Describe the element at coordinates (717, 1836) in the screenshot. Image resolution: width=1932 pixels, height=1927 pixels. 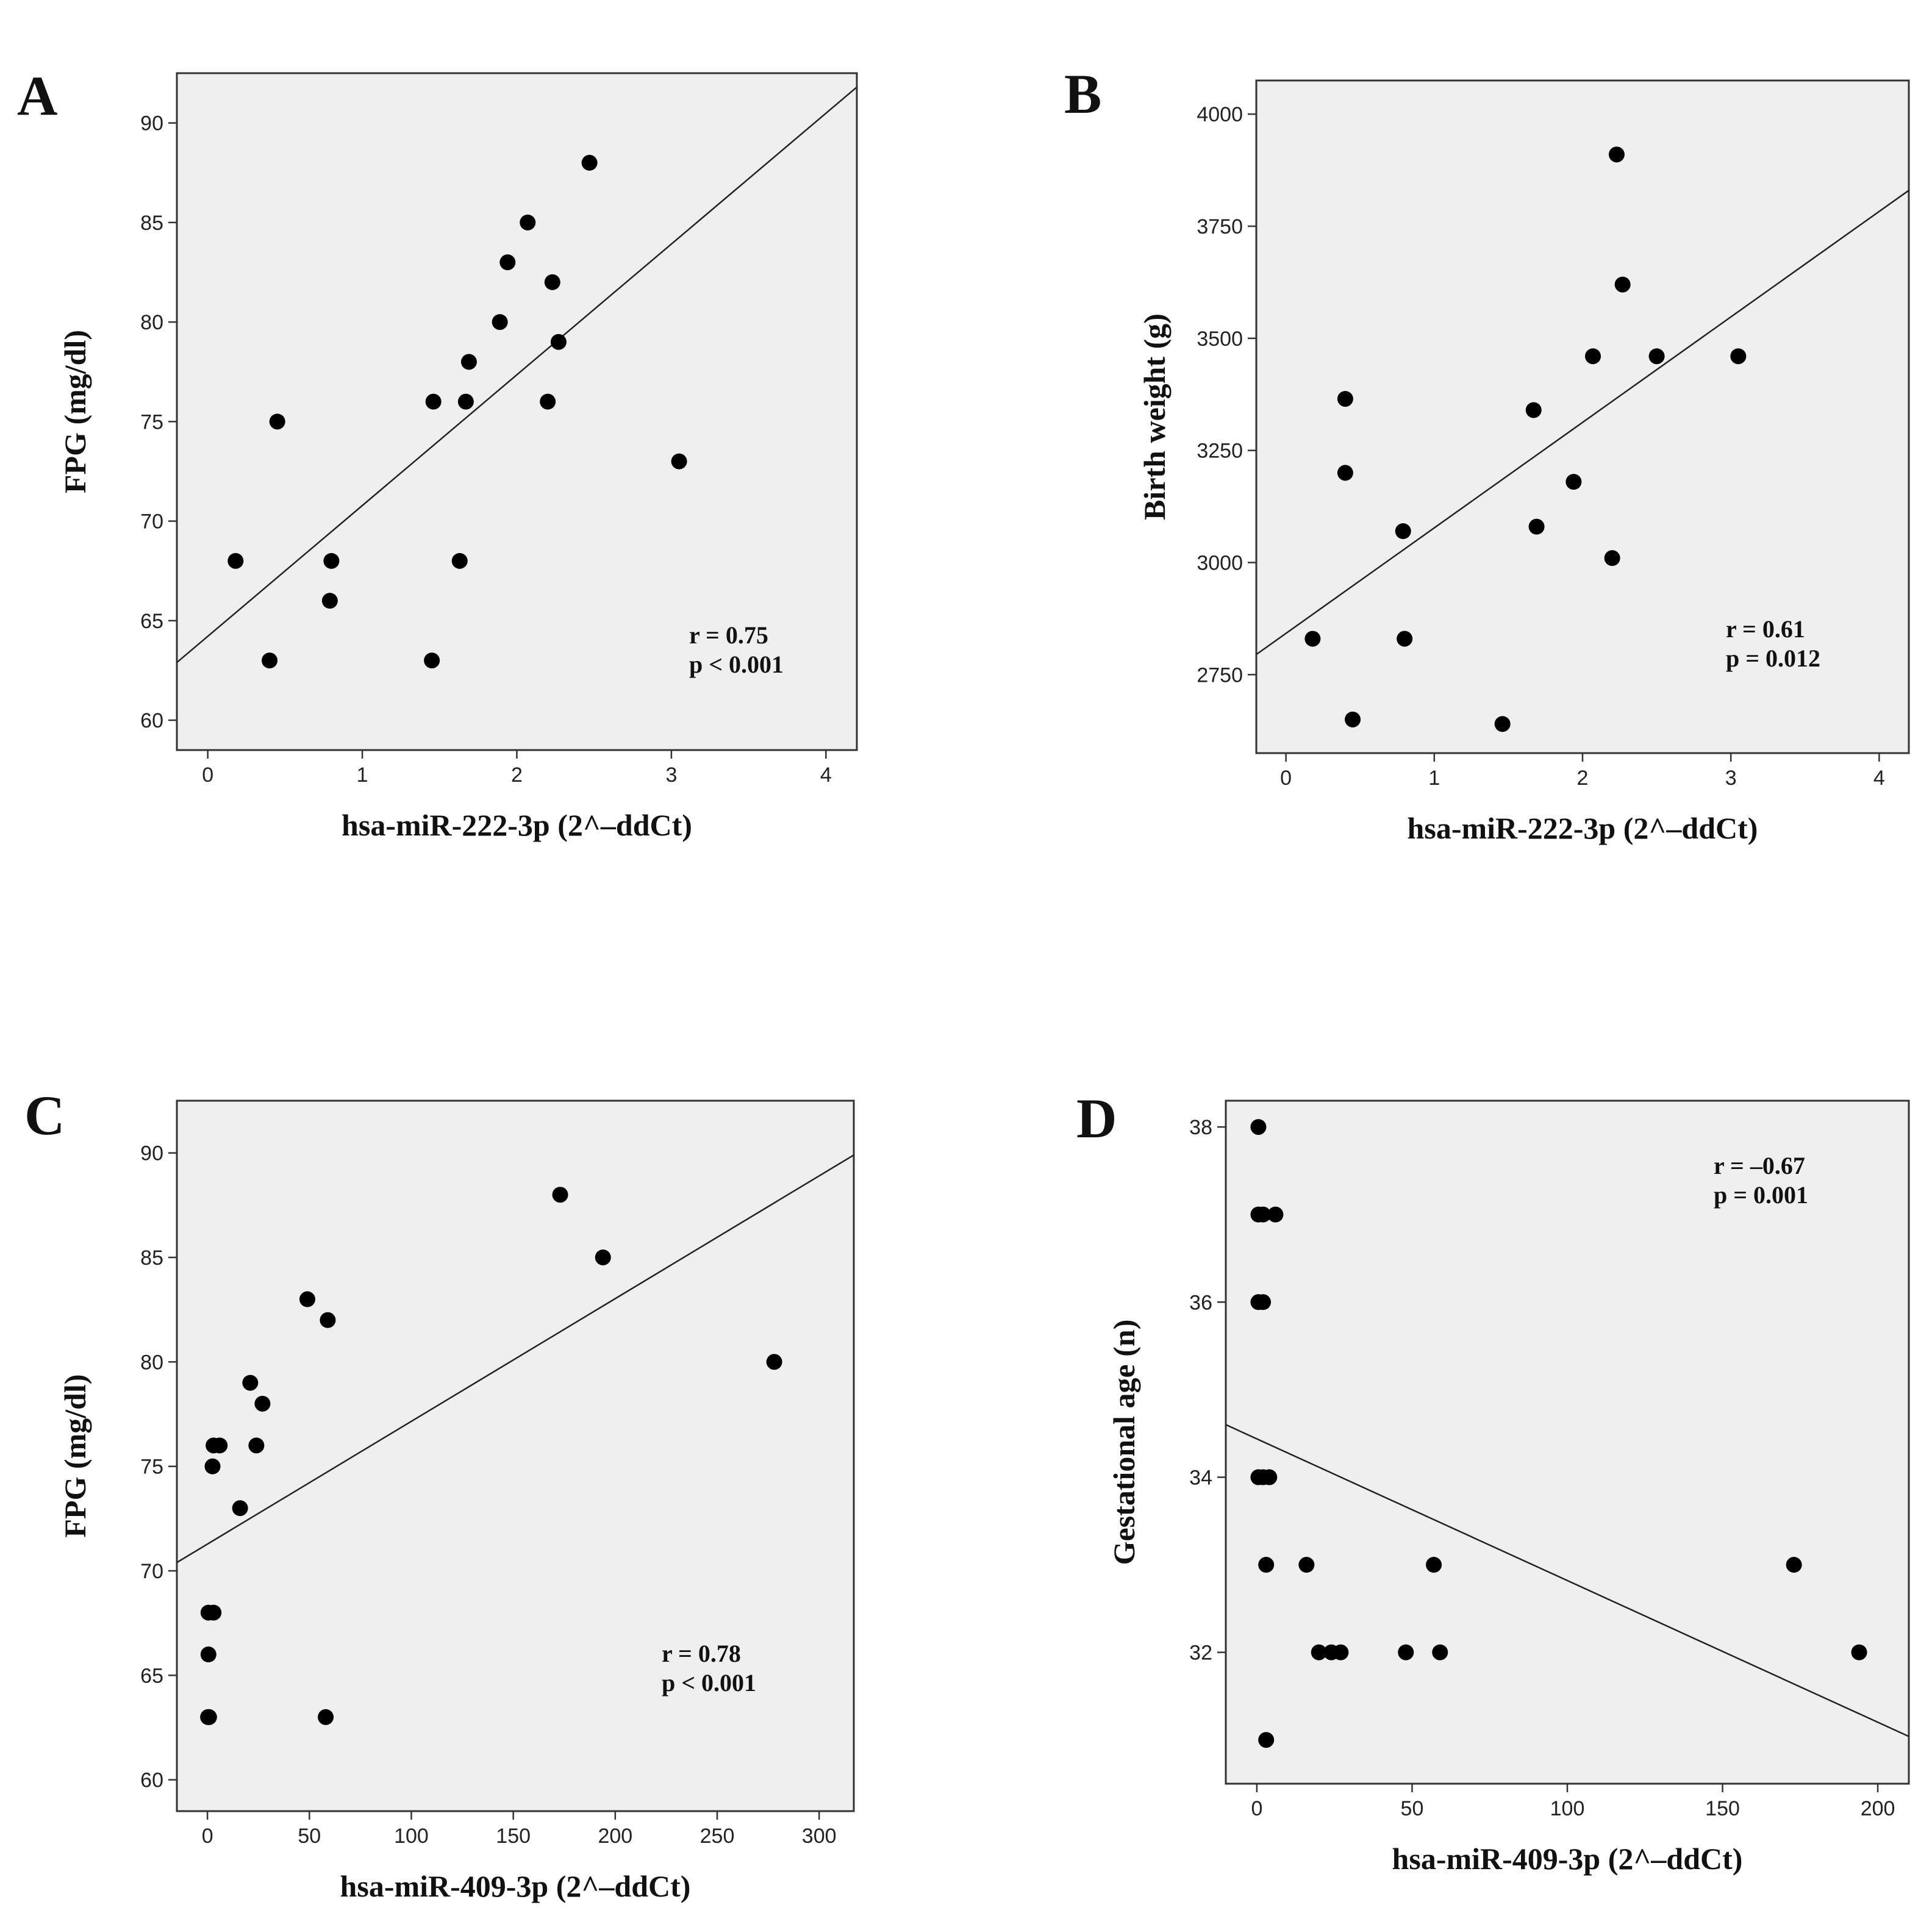
I see `x-tick-label: 250` at that location.